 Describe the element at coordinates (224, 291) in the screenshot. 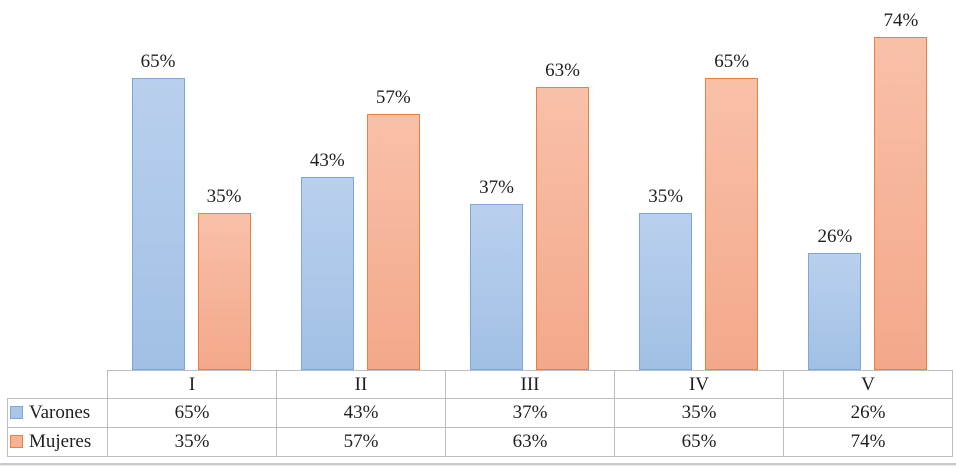

I see `bar-mujeres-I` at that location.